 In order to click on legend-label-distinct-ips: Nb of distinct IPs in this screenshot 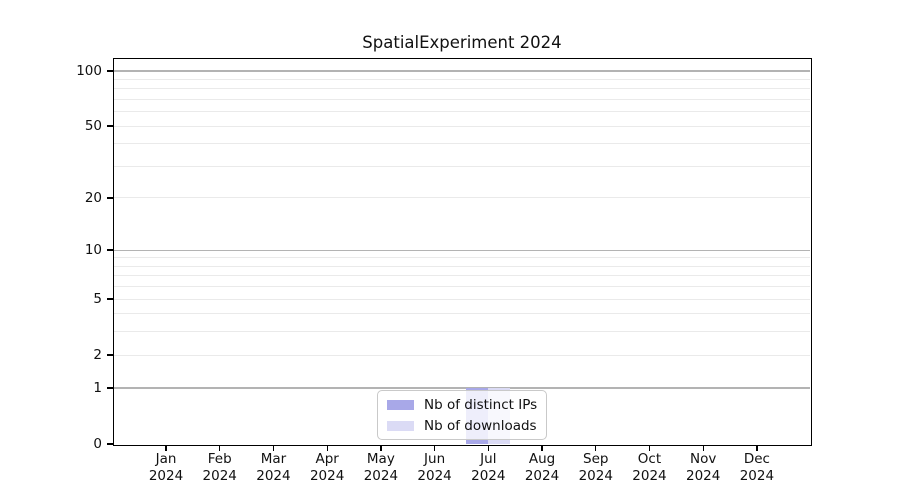, I will do `click(481, 404)`.